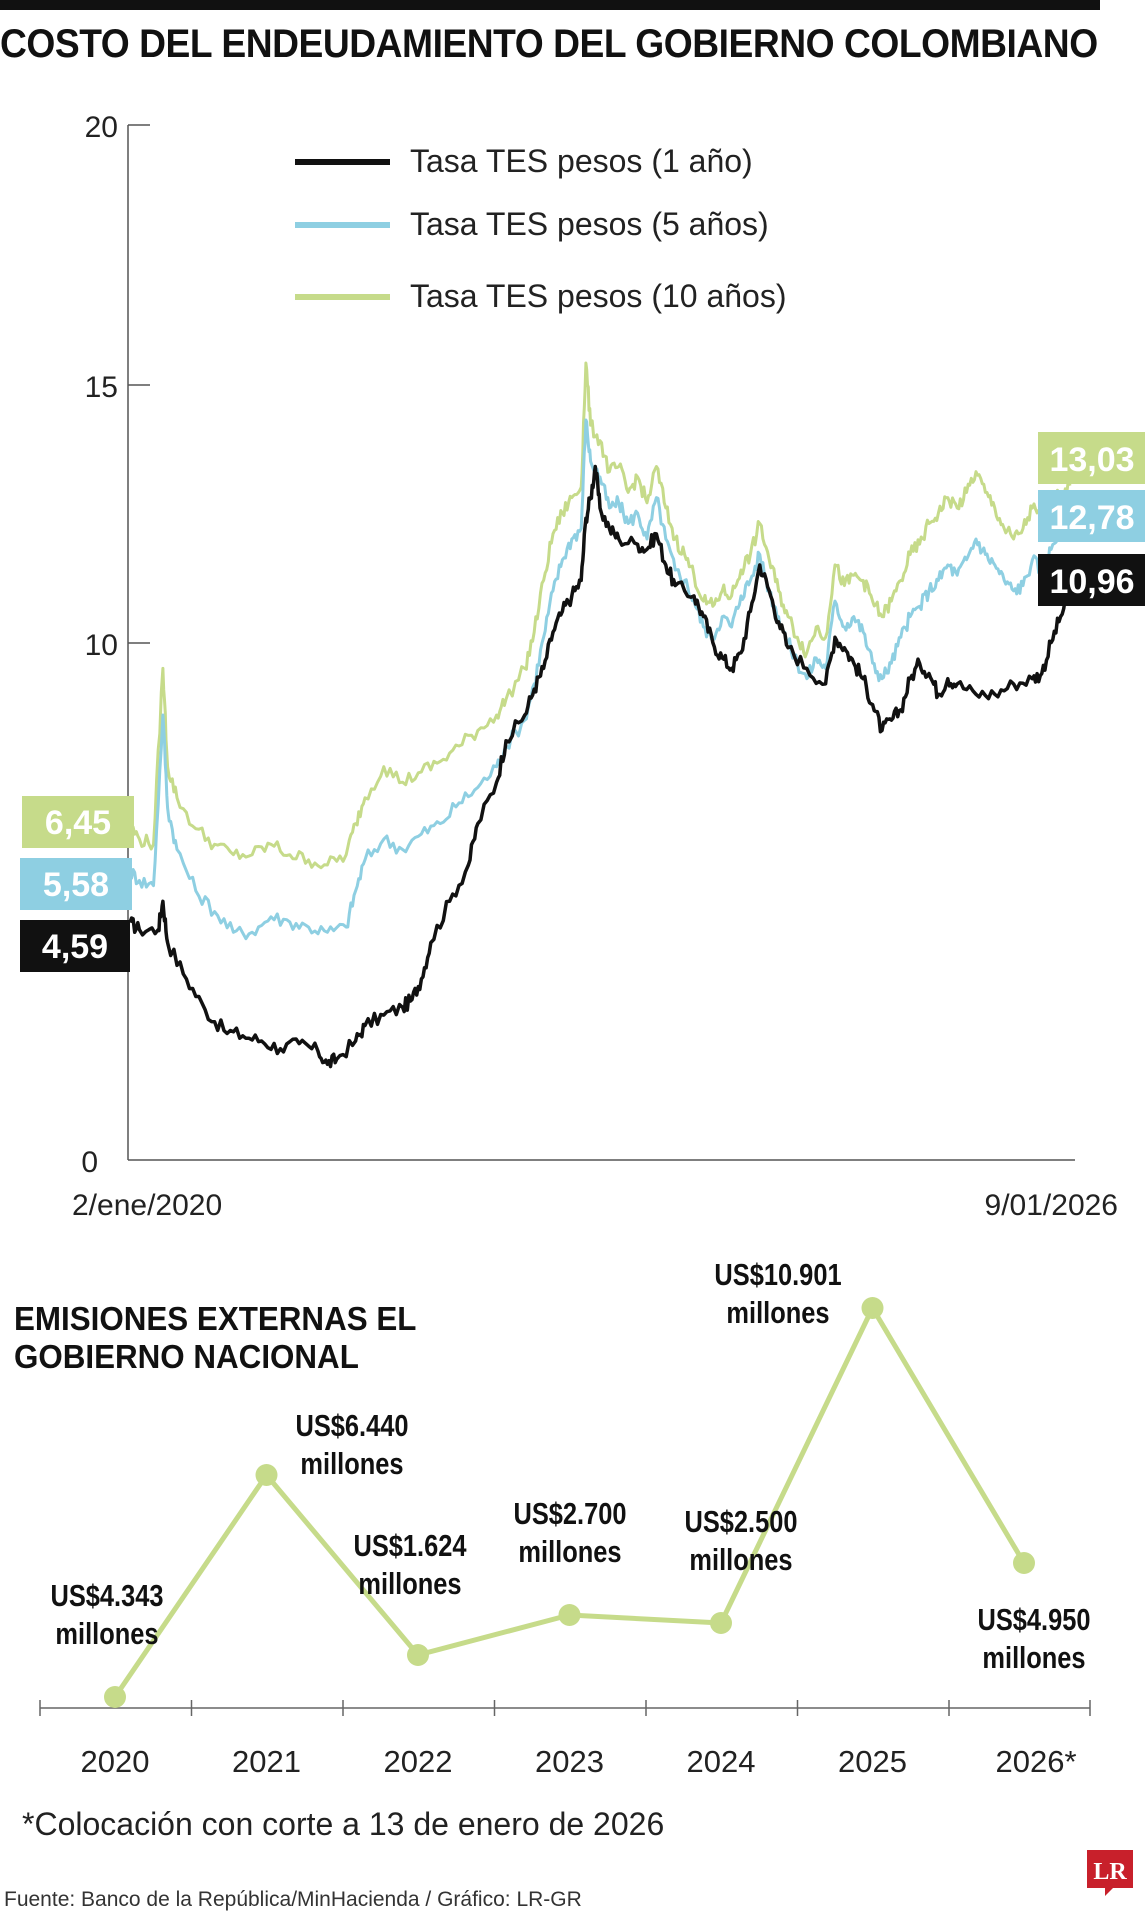 The image size is (1145, 1920). Describe the element at coordinates (872, 1308) in the screenshot. I see `emission-point-2025` at that location.